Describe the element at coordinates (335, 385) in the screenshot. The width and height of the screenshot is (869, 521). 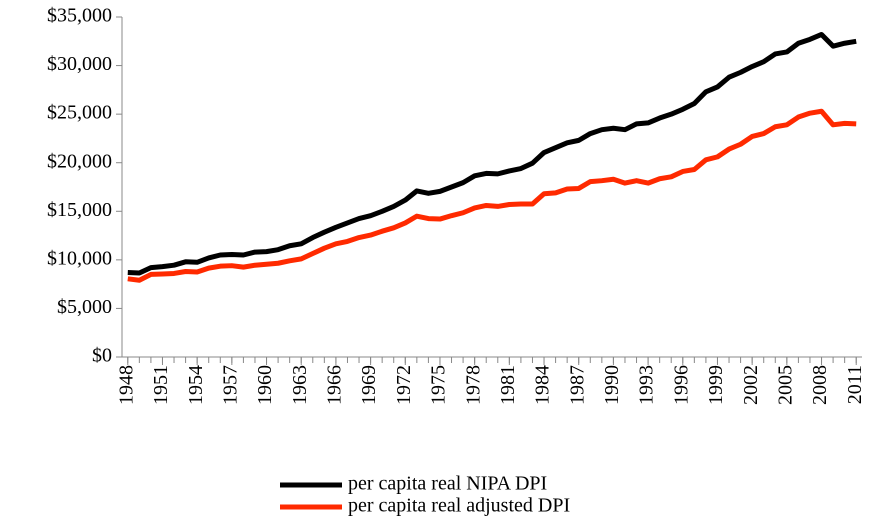
I see `x-tick-label: 1966` at that location.